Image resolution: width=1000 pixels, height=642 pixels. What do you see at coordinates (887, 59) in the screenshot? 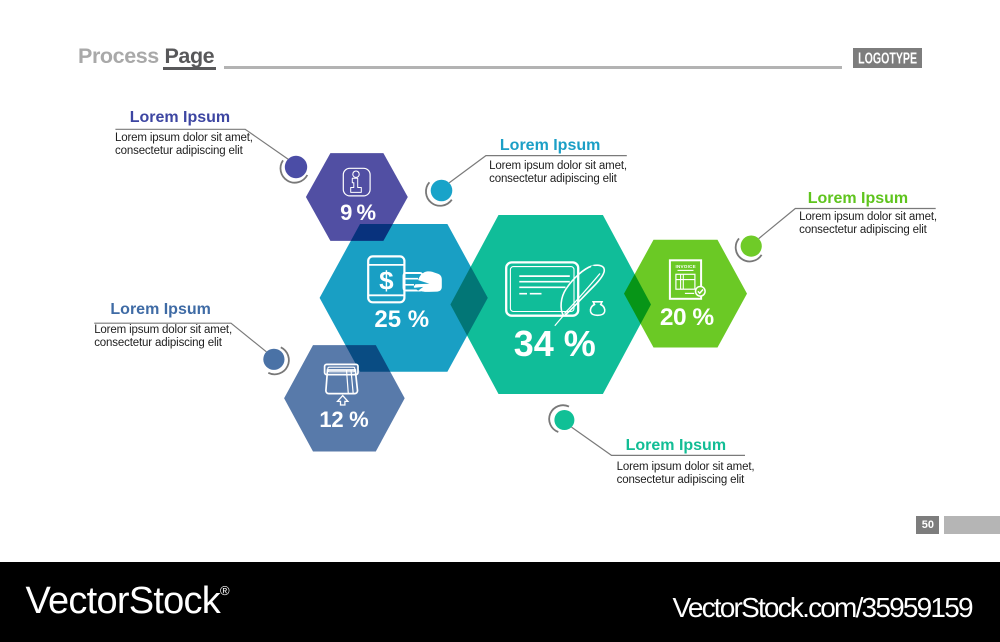
I see `svg-text: LOGOTYPE` at bounding box center [887, 59].